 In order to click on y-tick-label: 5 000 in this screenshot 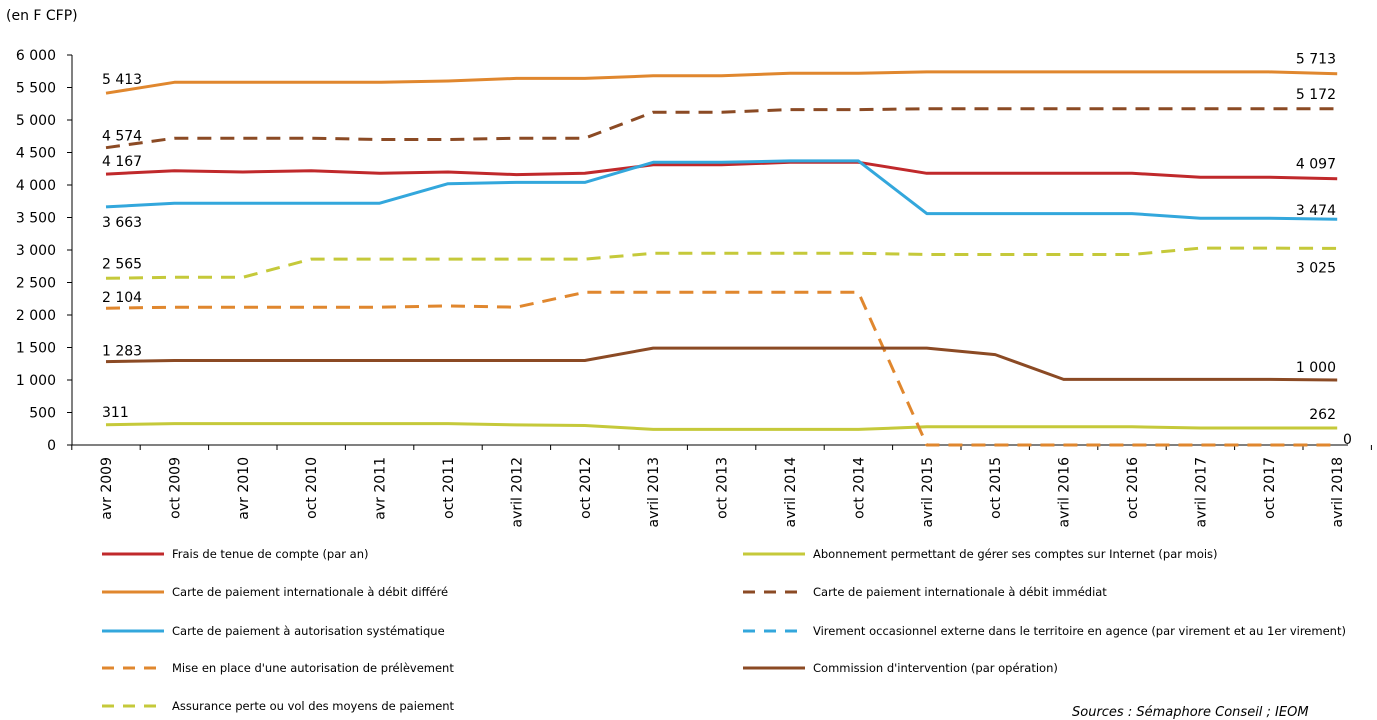, I will do `click(36, 121)`.